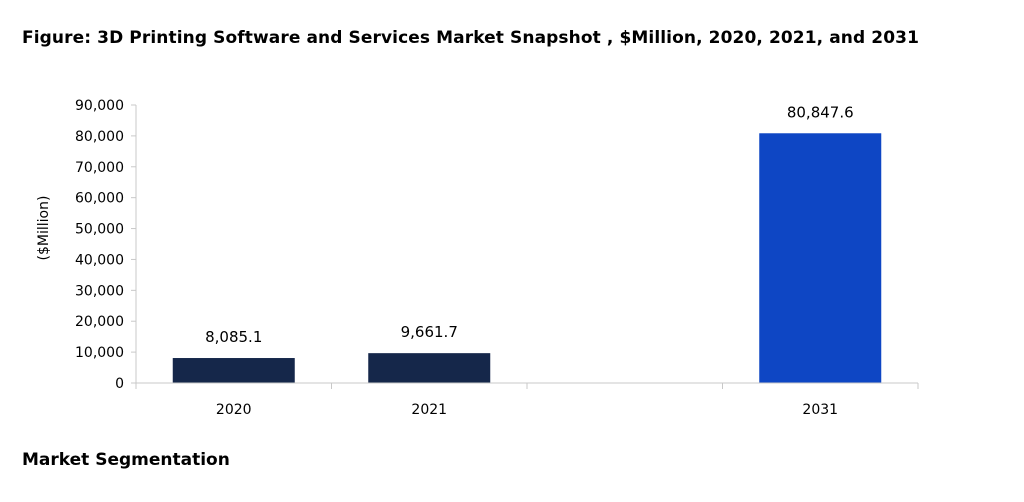 The width and height of the screenshot is (1024, 502). Describe the element at coordinates (99, 106) in the screenshot. I see `y-tick-label: 90,000` at that location.